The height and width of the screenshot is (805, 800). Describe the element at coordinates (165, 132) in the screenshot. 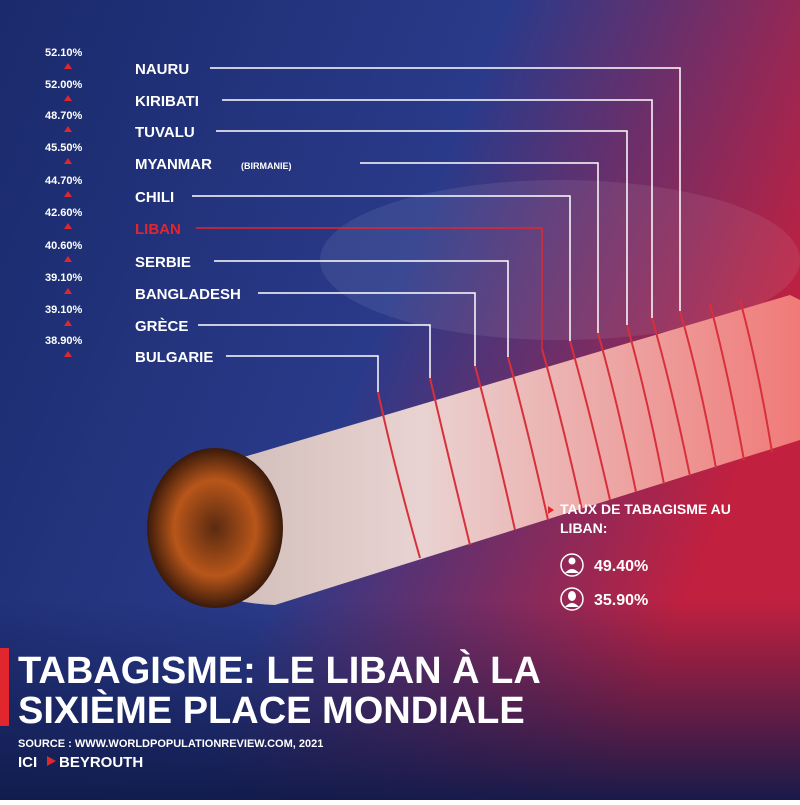

I see `country: TUVALU` at that location.